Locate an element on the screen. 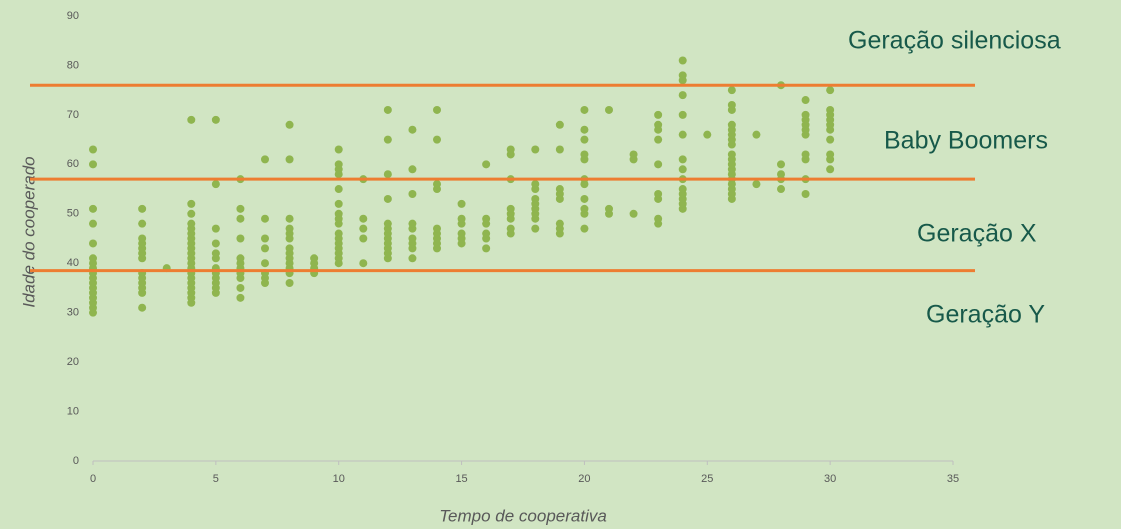 The width and height of the screenshot is (1121, 529). y-tick-label: 20 is located at coordinates (73, 362).